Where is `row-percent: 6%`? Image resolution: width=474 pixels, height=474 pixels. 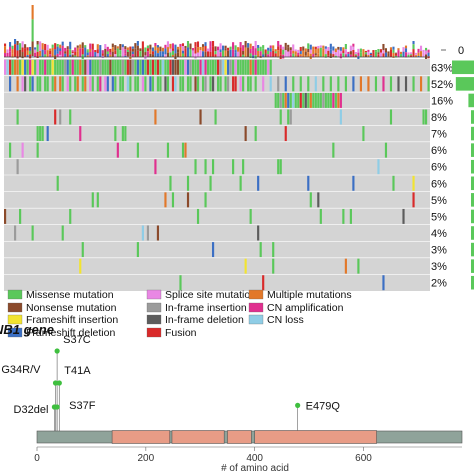 row-percent: 6% is located at coordinates (439, 168).